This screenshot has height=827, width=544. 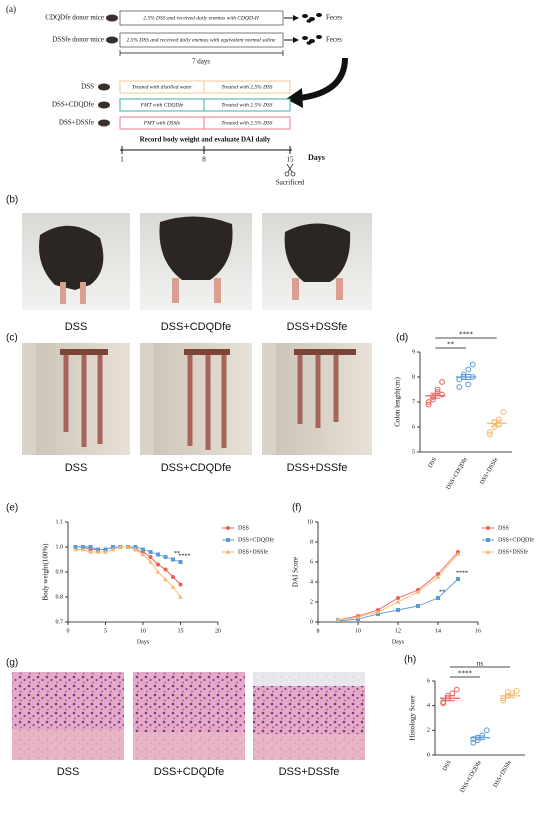 What do you see at coordinates (316, 157) in the screenshot?
I see `timeline-unit: Days` at bounding box center [316, 157].